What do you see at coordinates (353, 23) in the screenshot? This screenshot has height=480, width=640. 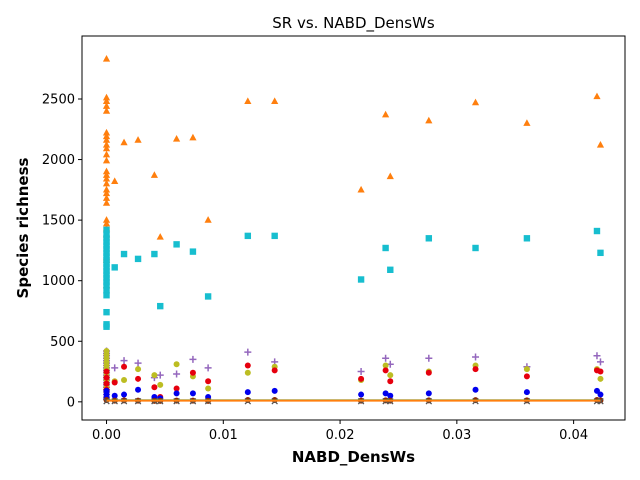 I see `chart-title: SR vs. NABD_DensWs` at bounding box center [353, 23].